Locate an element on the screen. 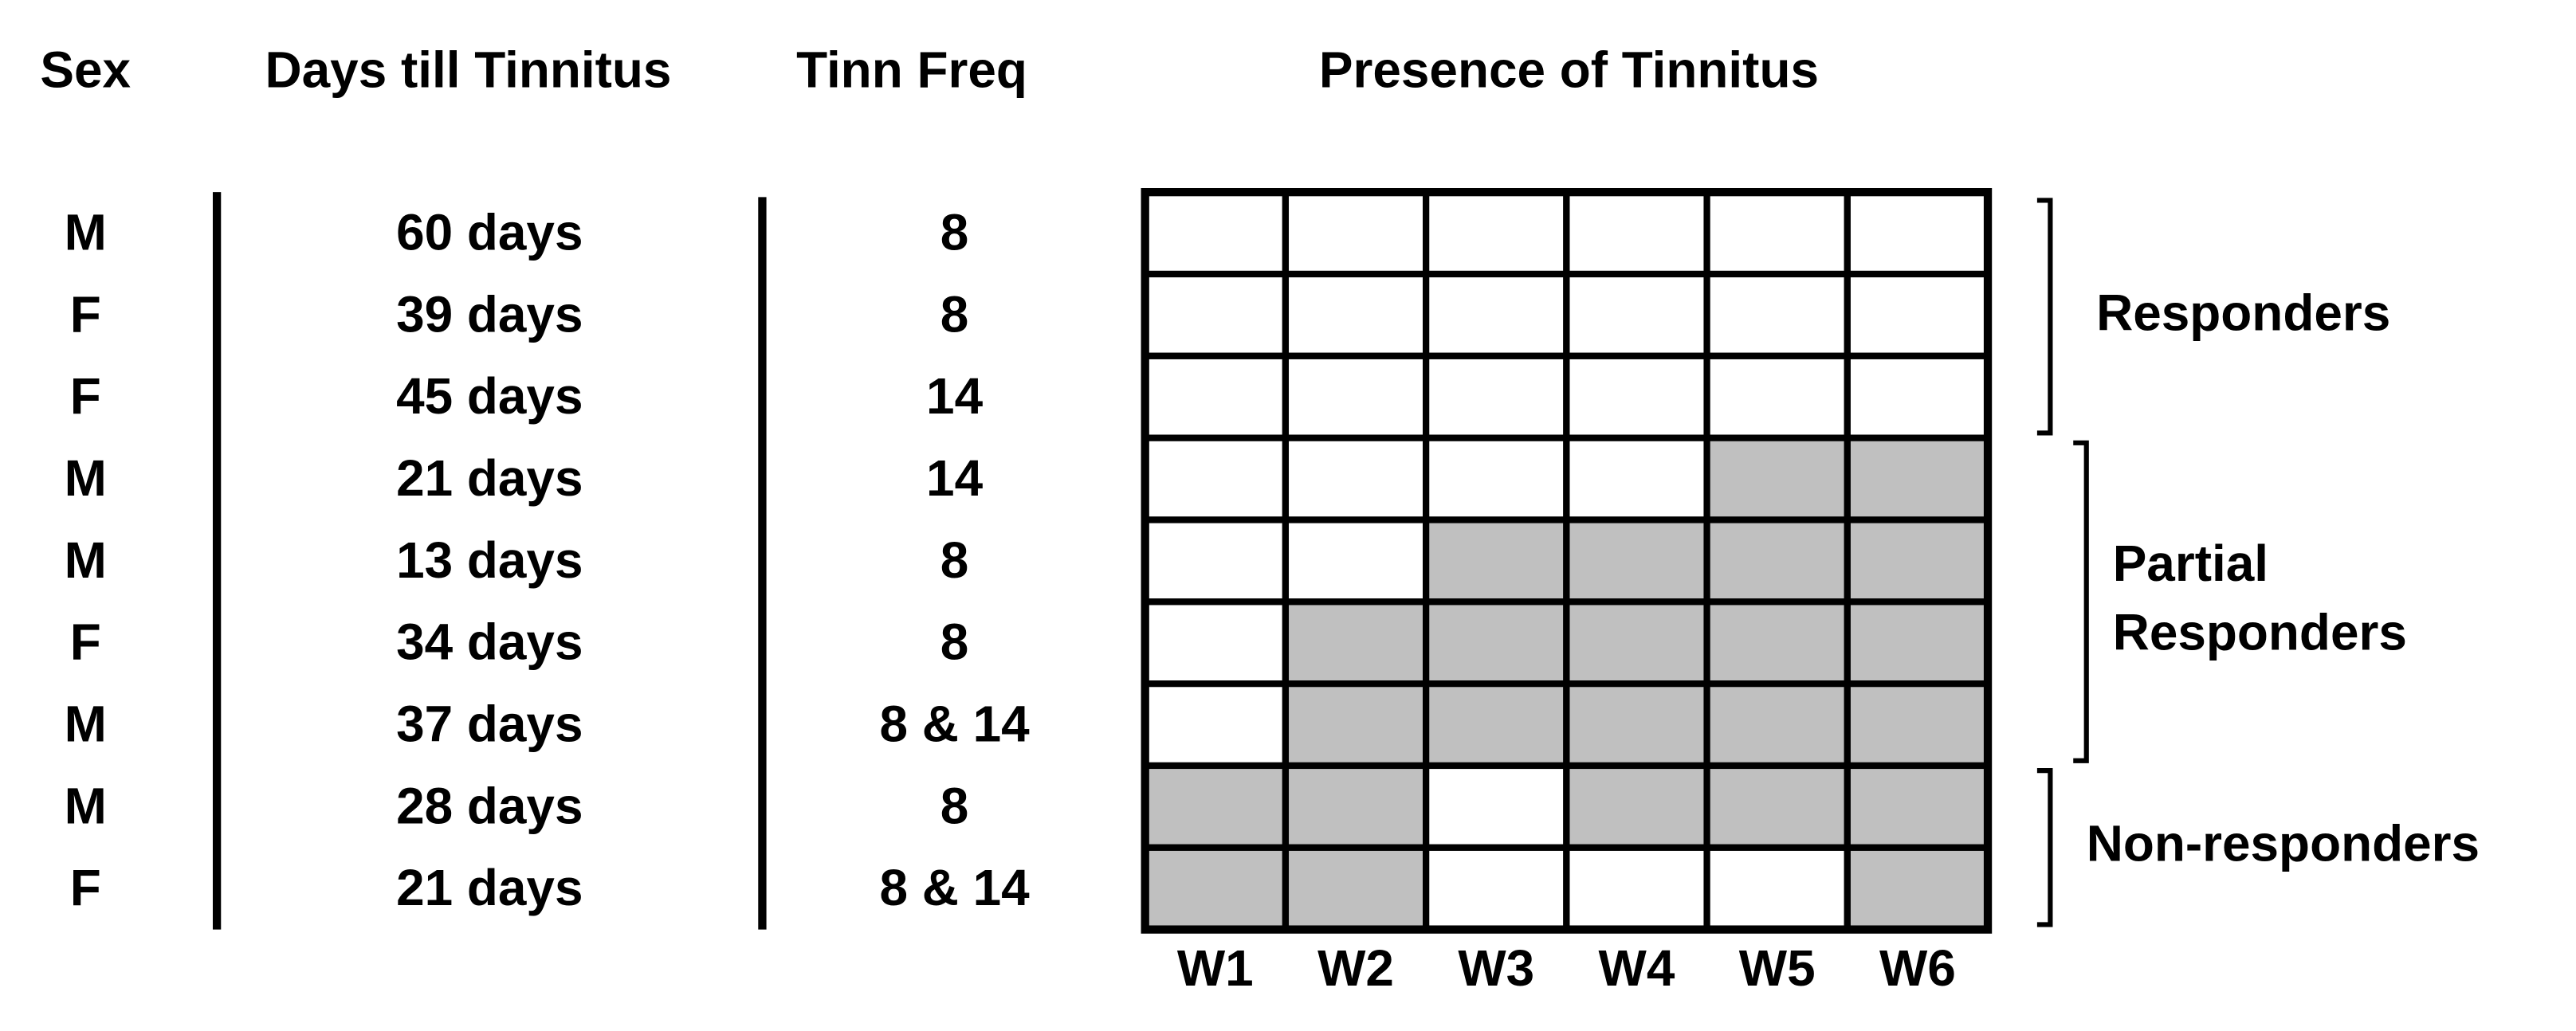 The image size is (2576, 1031). days: 28 days is located at coordinates (489, 805).